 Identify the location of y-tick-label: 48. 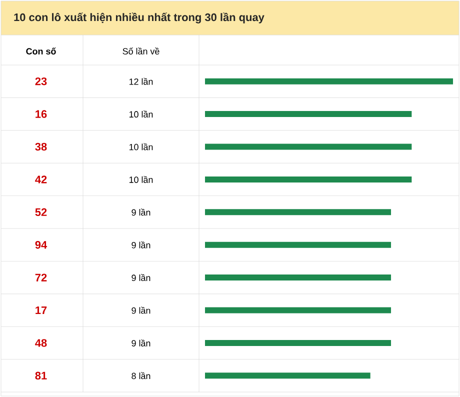
(41, 343).